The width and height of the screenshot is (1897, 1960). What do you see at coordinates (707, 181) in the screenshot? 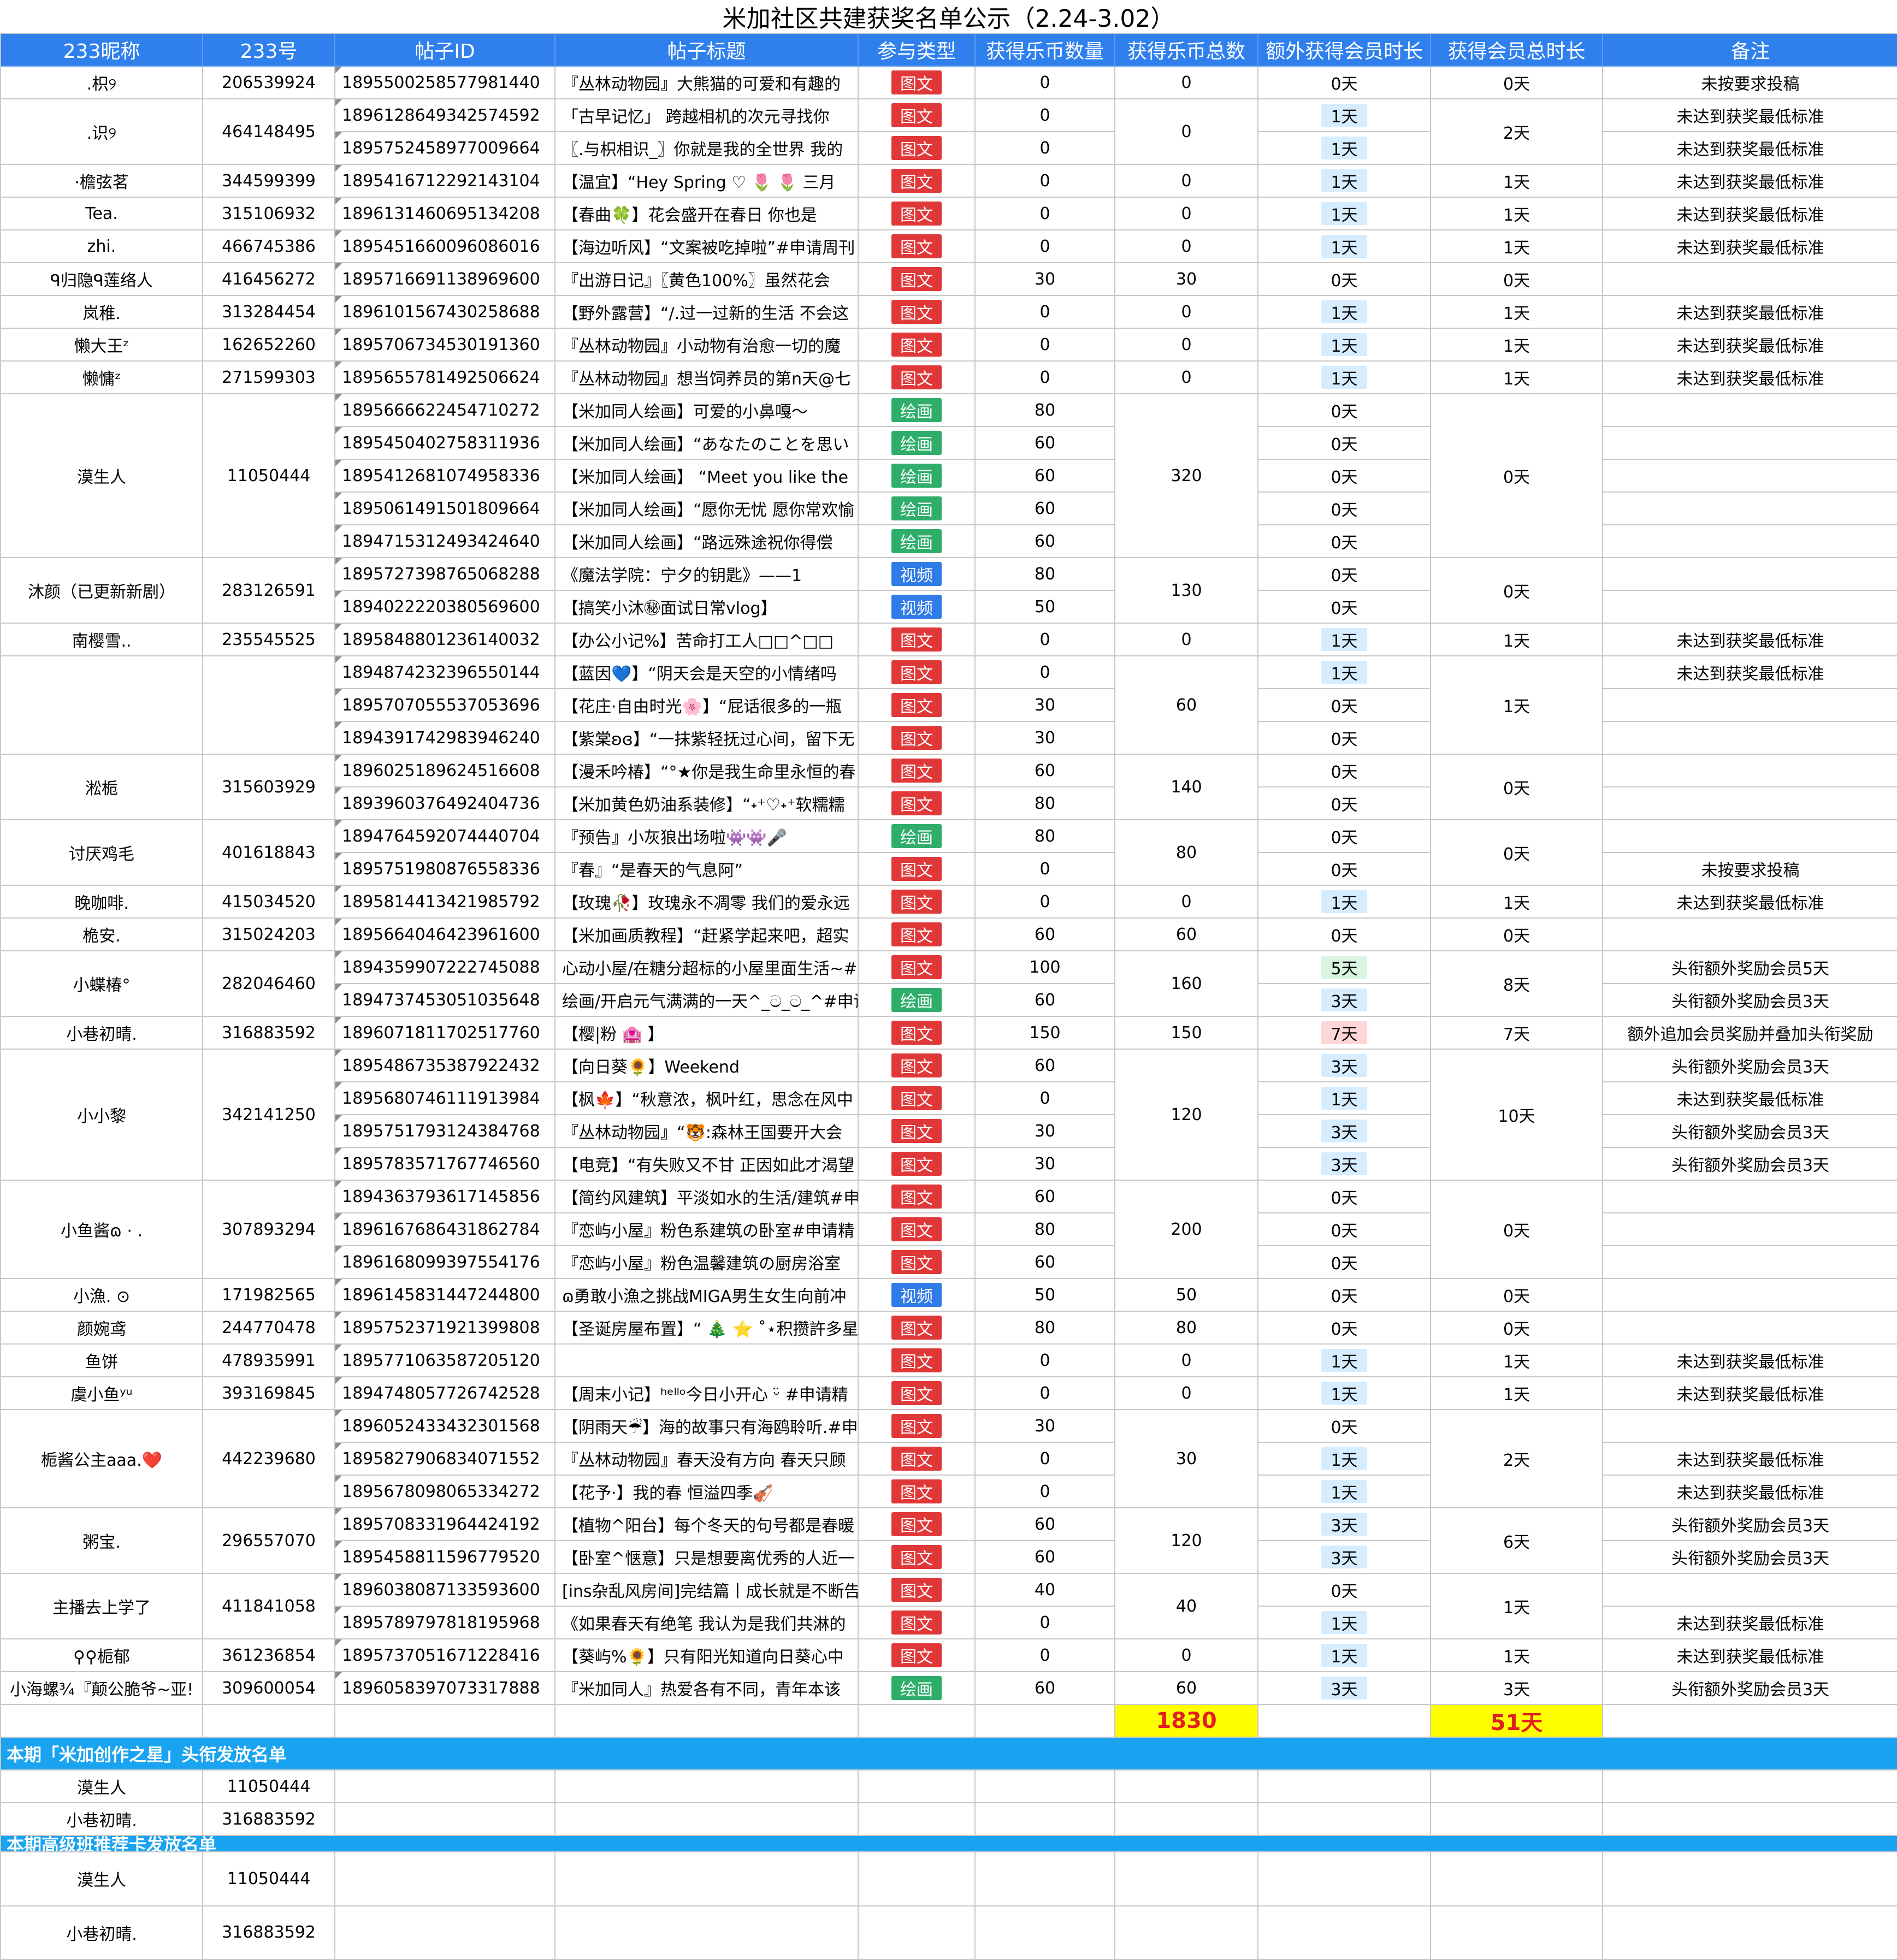
I see `post-title-cell: 【温宜】“Hey Spring ♡ 🌷 🌷 三月` at bounding box center [707, 181].